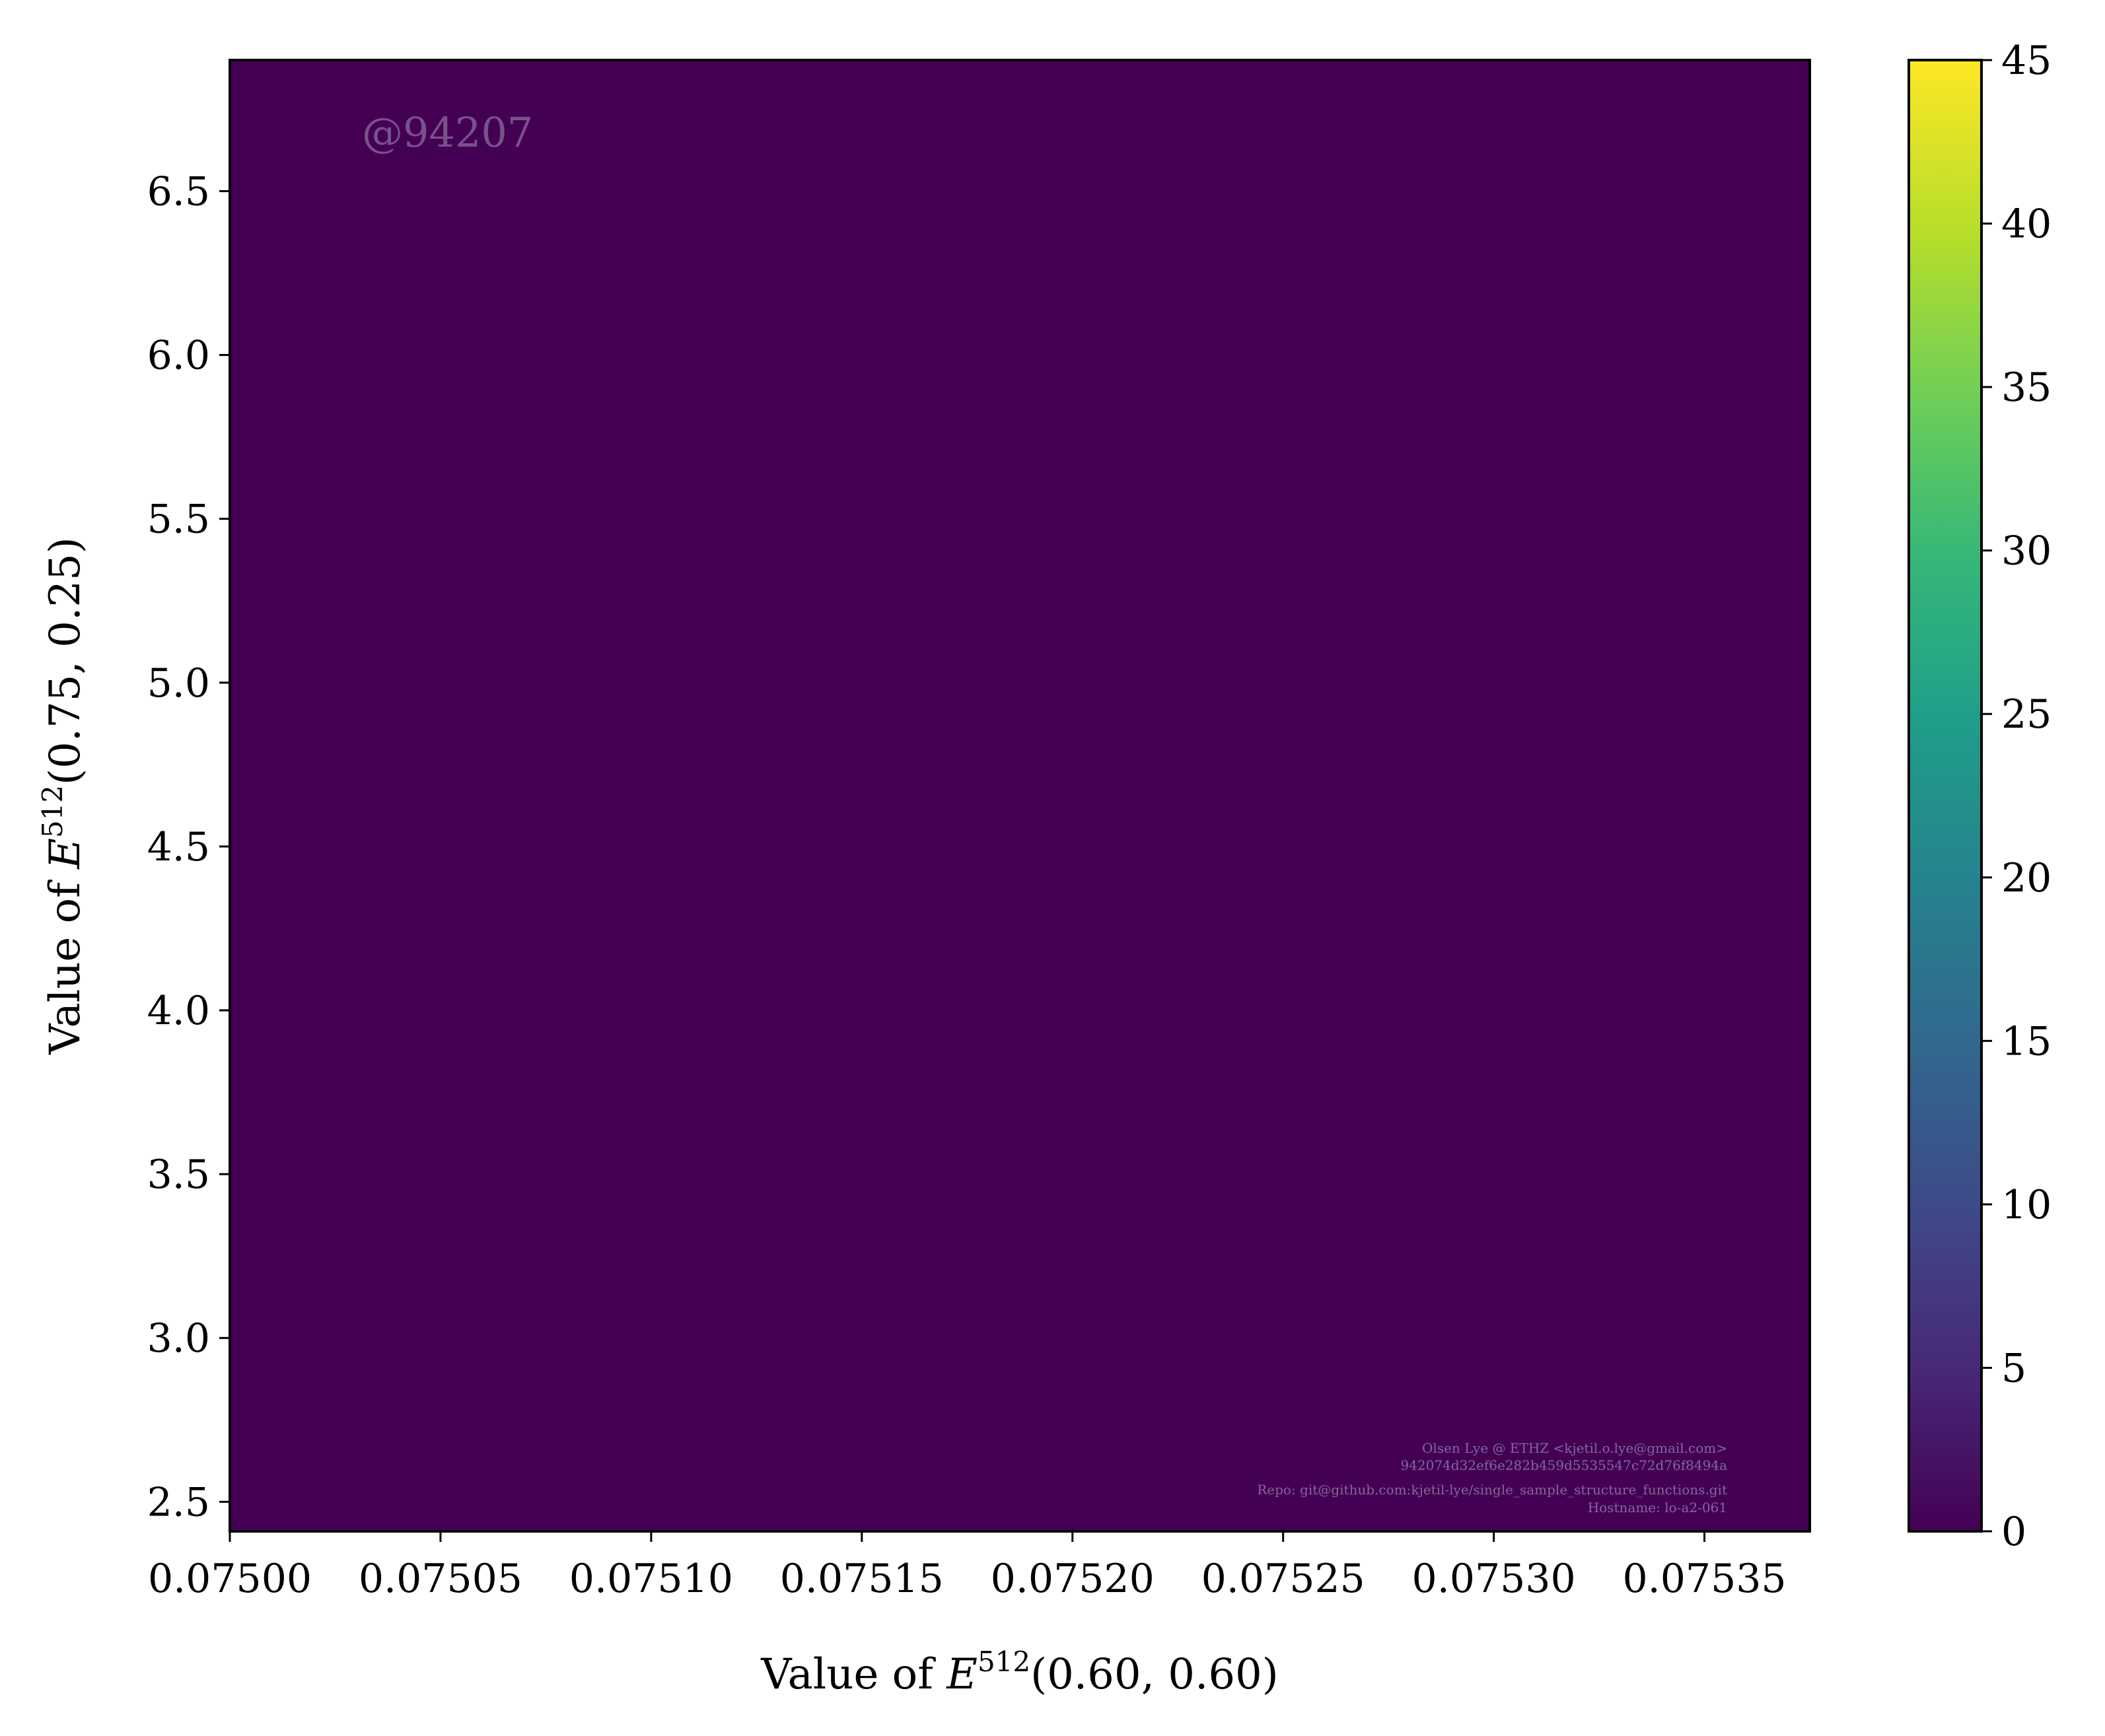 Image resolution: width=2105 pixels, height=1736 pixels. I want to click on y-tick-label: 4.0, so click(179, 1011).